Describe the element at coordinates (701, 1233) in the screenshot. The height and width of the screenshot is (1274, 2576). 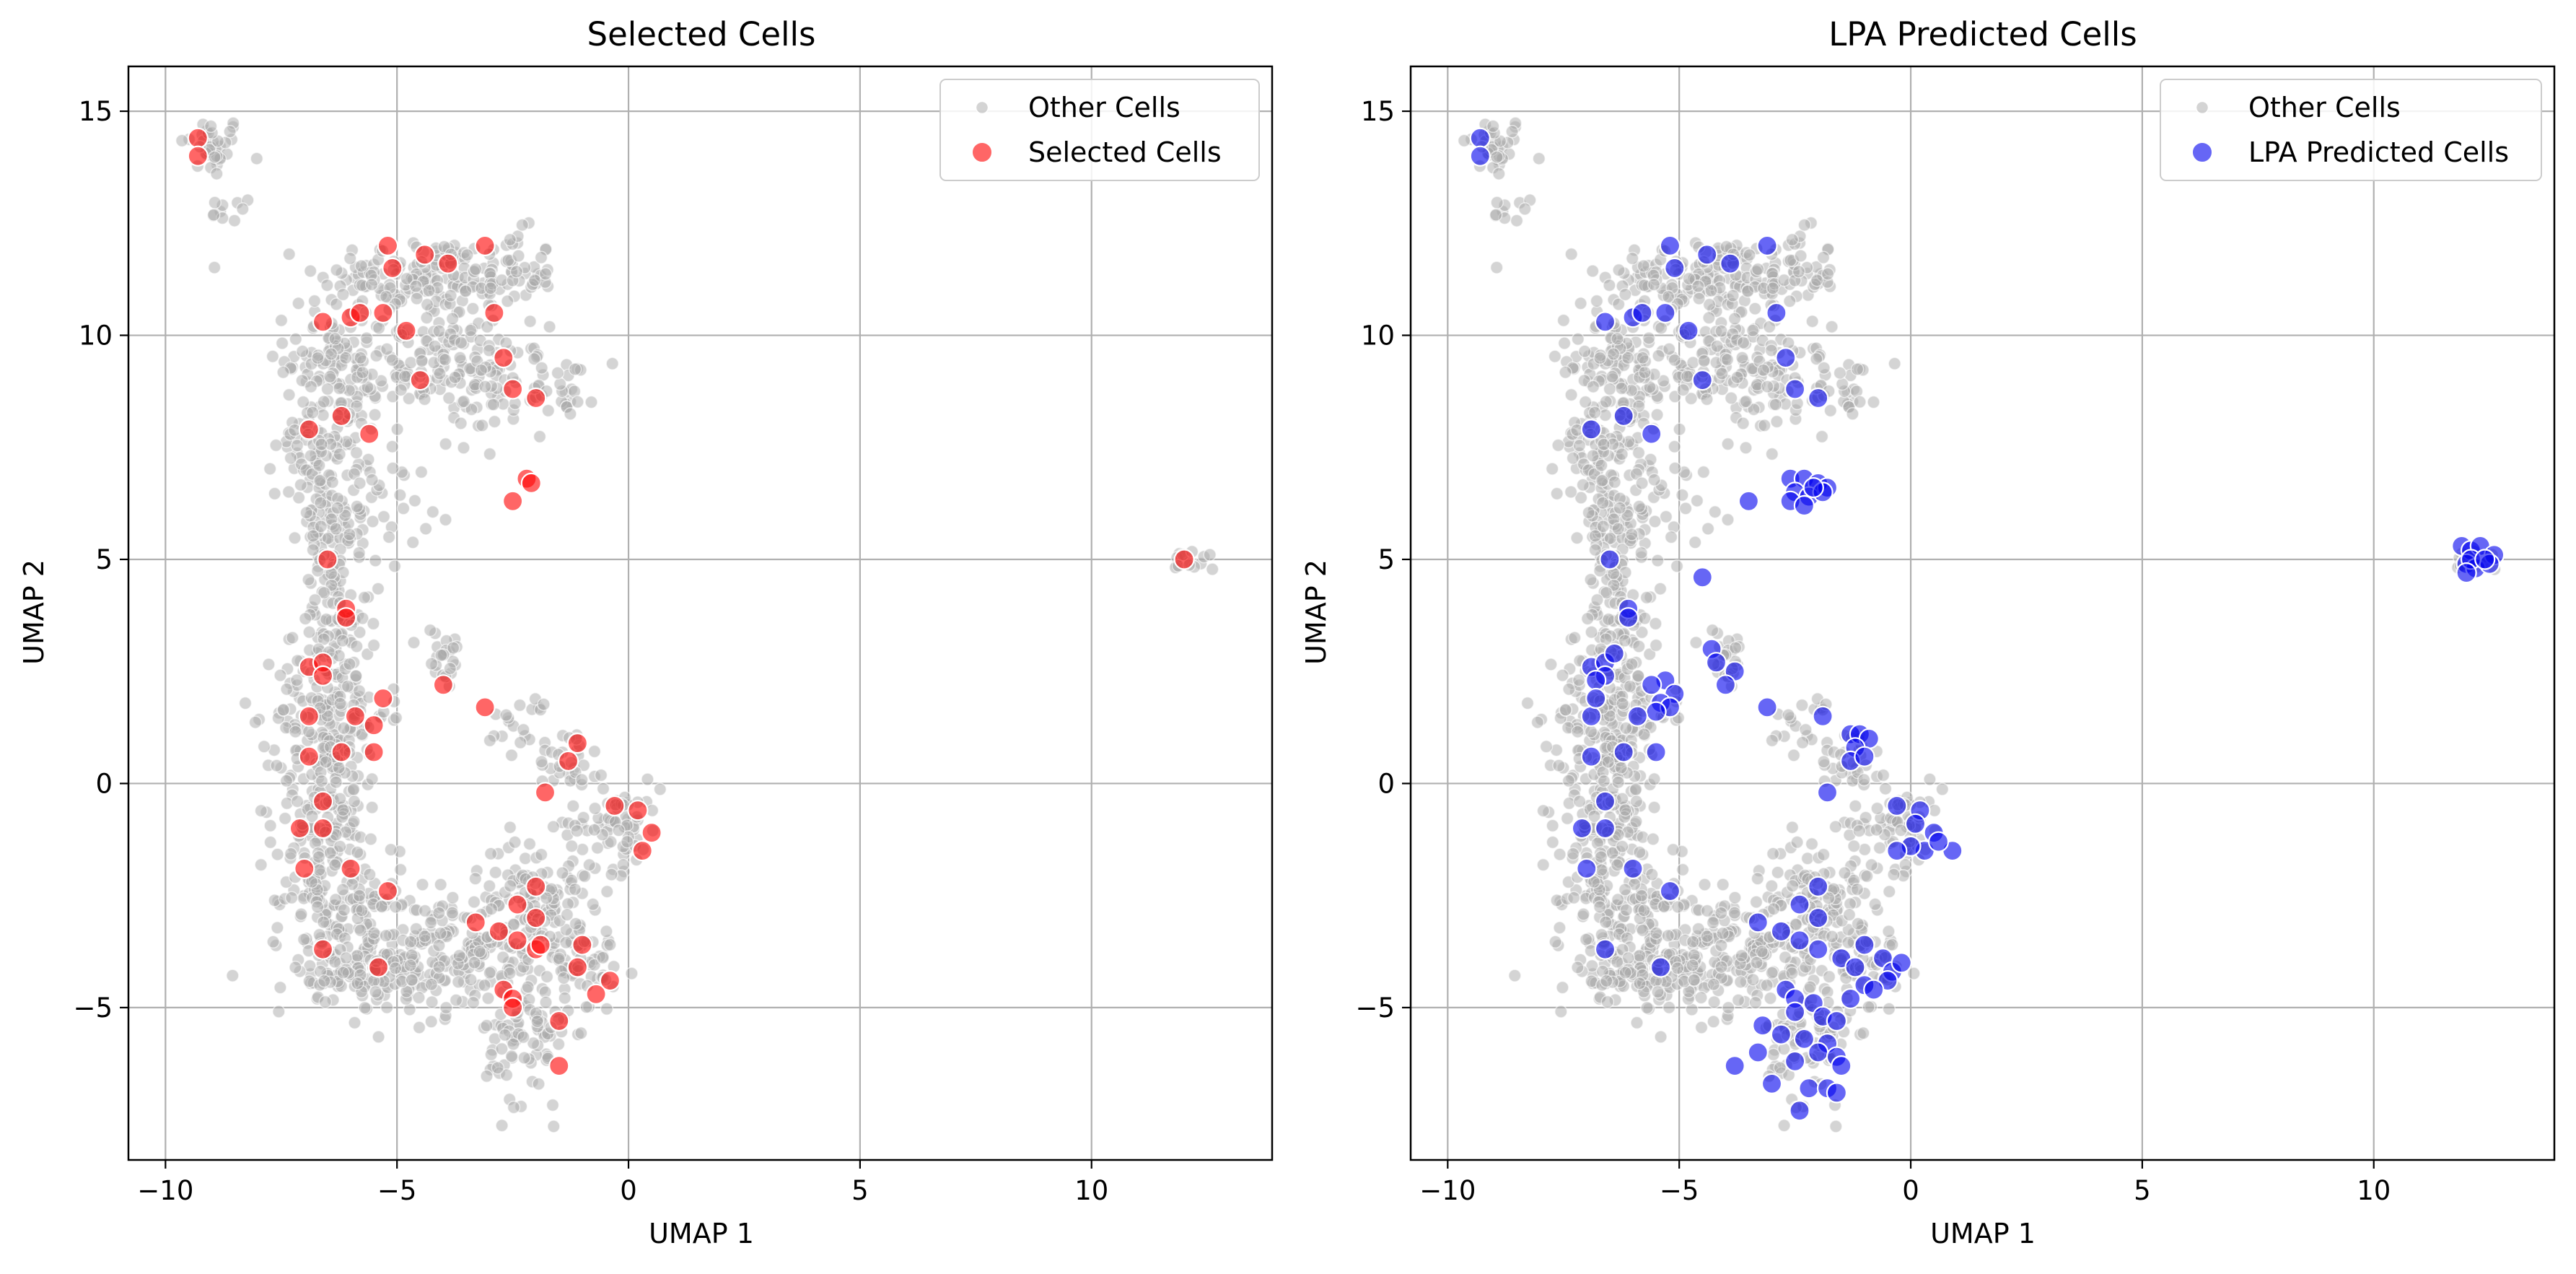
I see `x-axis-label: UMAP 1` at that location.